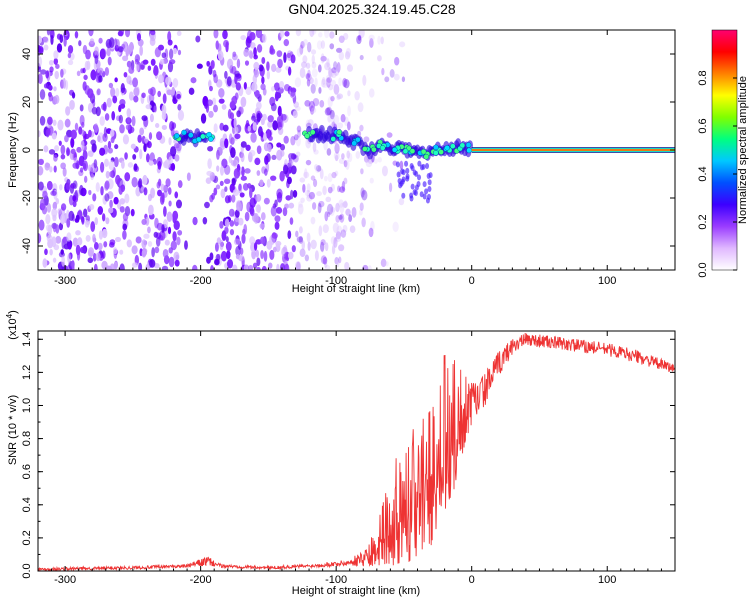 The width and height of the screenshot is (750, 600). Describe the element at coordinates (336, 281) in the screenshot. I see `heatmap-x-tick-label: -100` at that location.